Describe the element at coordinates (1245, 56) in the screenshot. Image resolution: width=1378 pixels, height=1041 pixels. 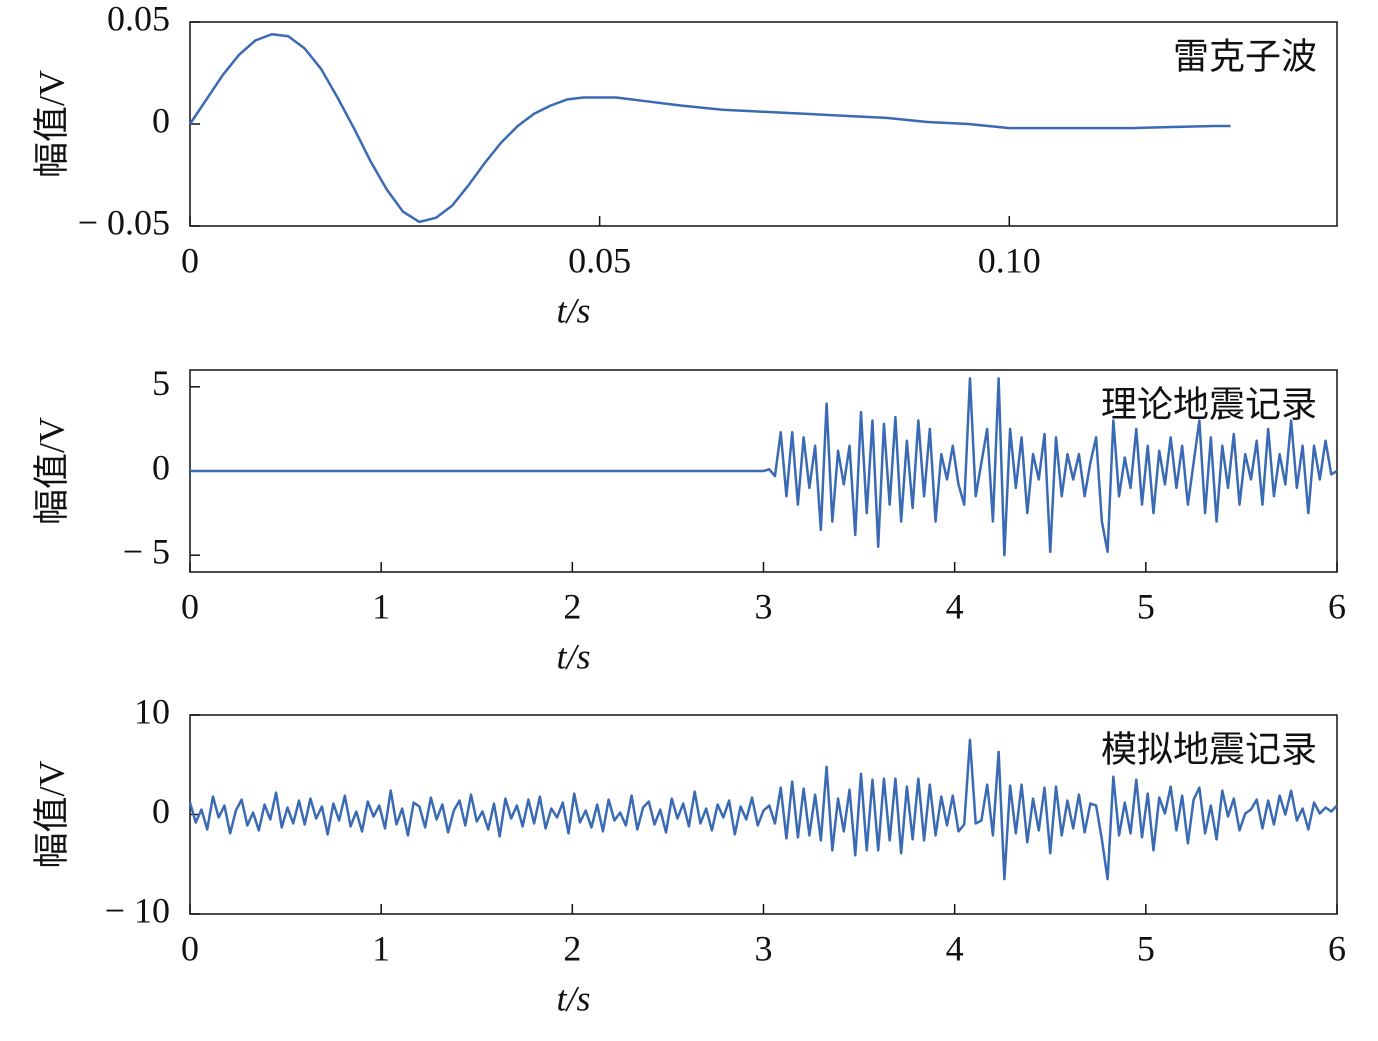
I see `annotation: 雷克子波` at that location.